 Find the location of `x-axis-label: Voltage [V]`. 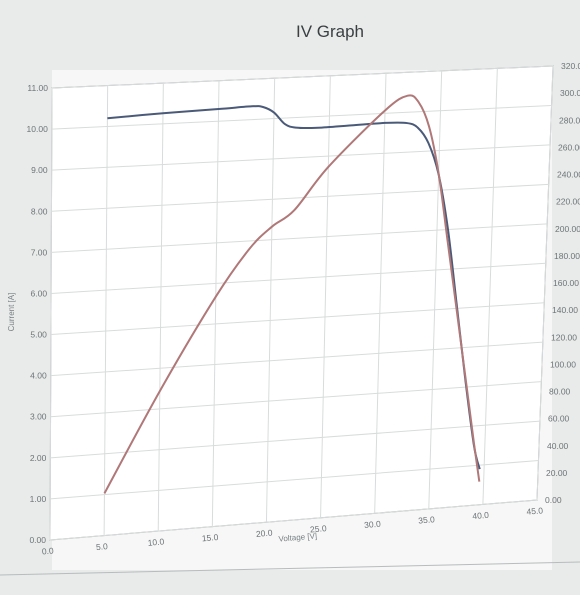

x-axis-label: Voltage [V] is located at coordinates (297, 537).